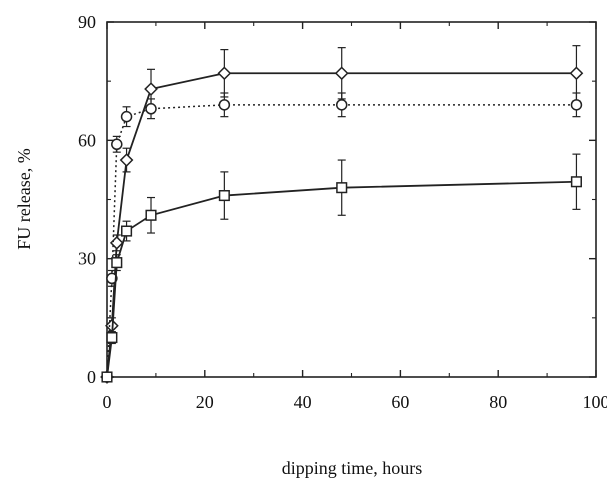  What do you see at coordinates (24, 198) in the screenshot?
I see `y-axis-label: FU release, %` at bounding box center [24, 198].